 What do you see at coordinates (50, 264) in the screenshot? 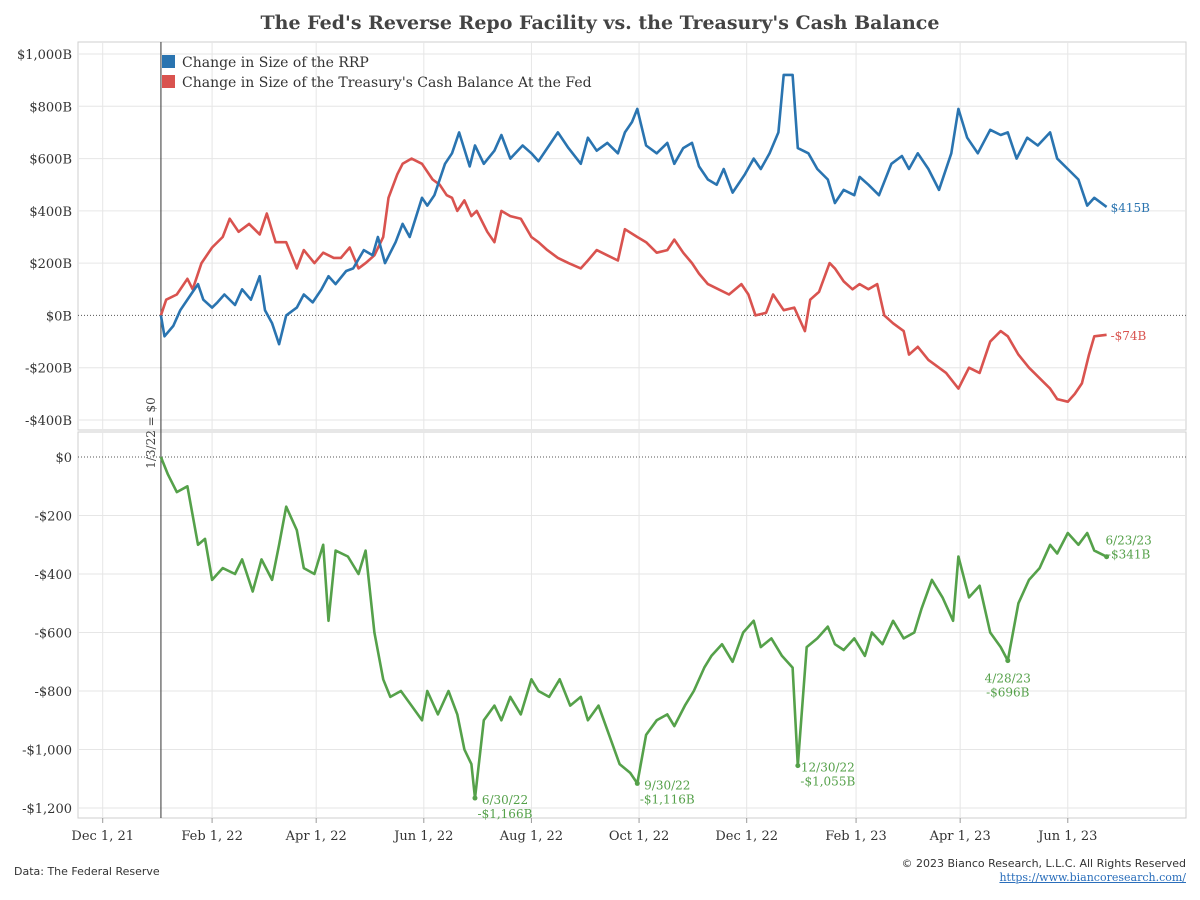
I see `top-y-tick-label: $200B` at bounding box center [50, 264].